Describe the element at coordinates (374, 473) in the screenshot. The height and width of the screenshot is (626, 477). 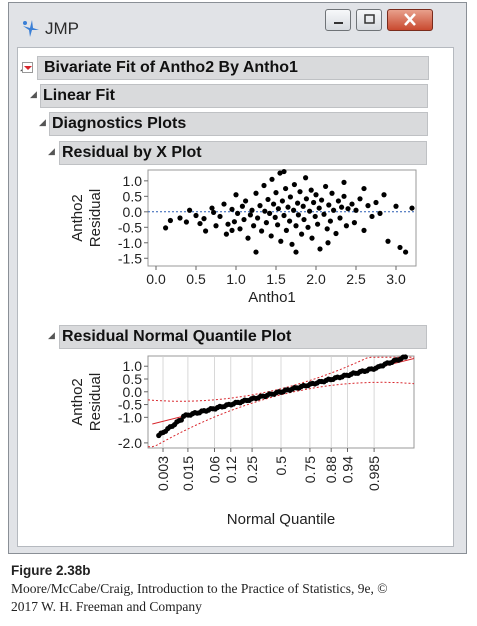
I see `x-tick-label: 0.985` at that location.